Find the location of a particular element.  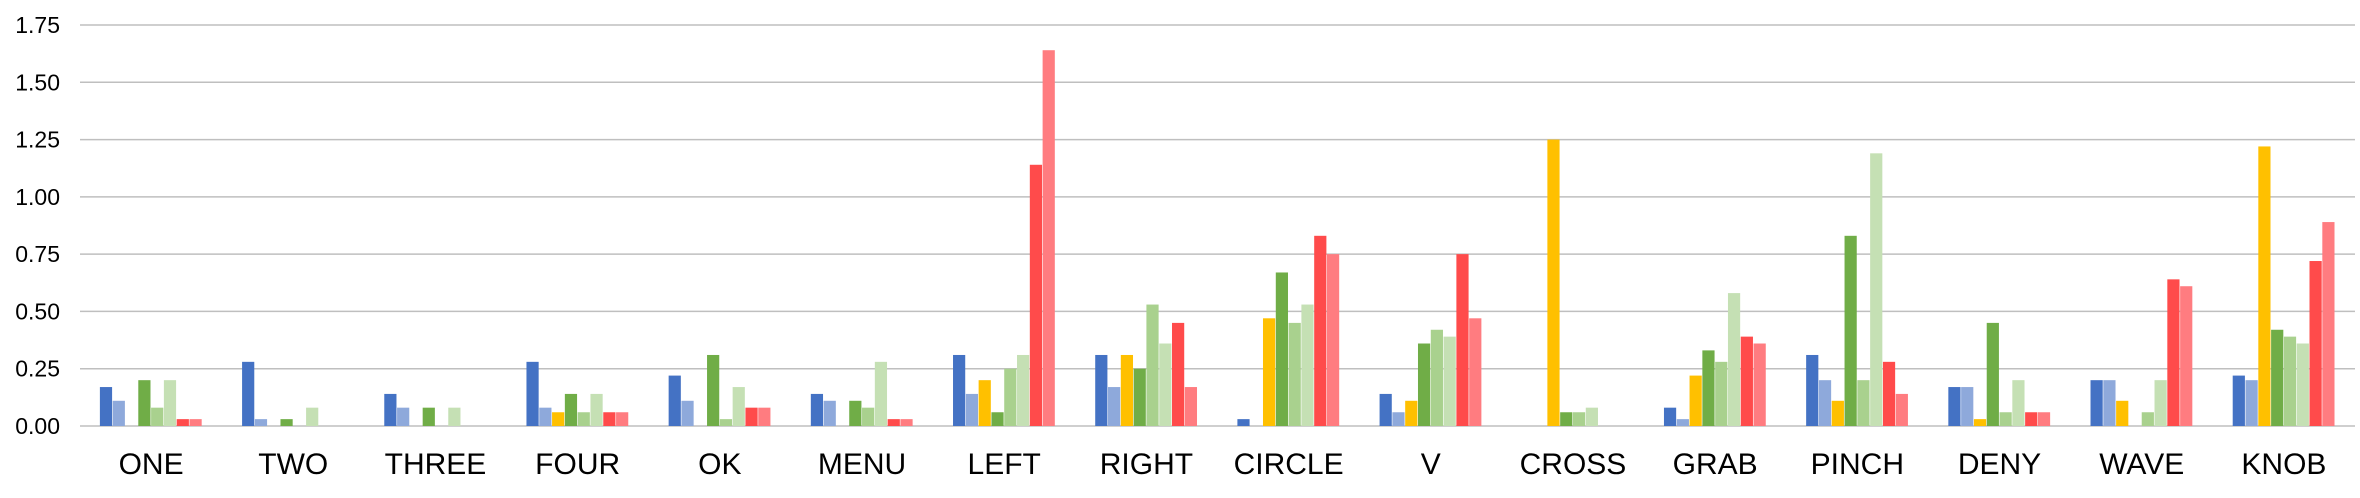

x-category-label: FOUR is located at coordinates (577, 464).